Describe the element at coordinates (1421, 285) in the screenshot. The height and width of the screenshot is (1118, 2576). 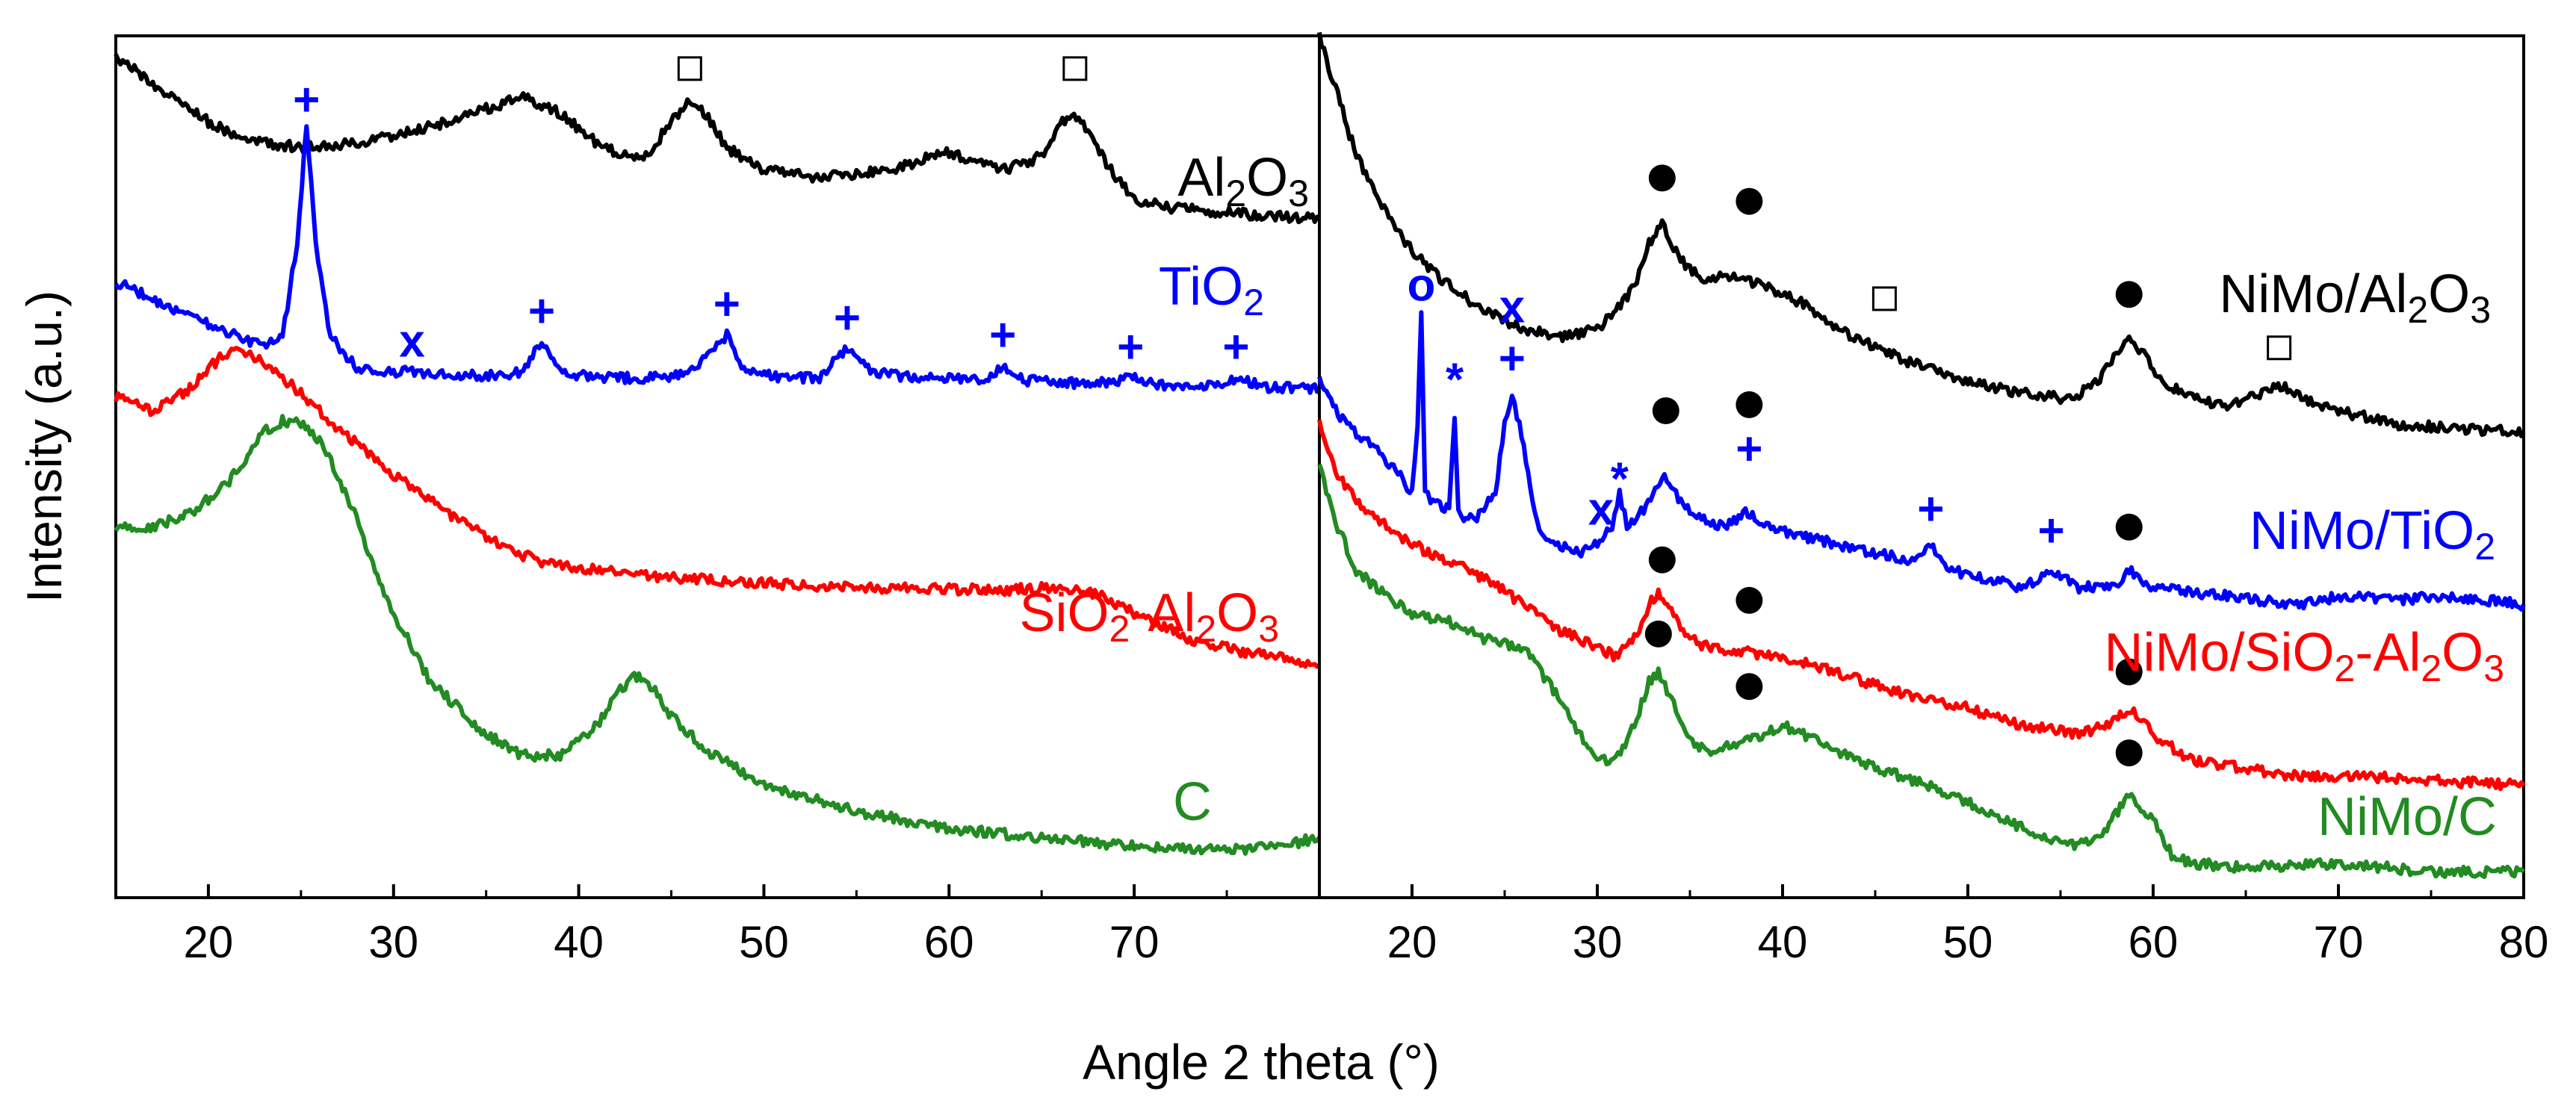
I see `phase-marker-o: o` at that location.